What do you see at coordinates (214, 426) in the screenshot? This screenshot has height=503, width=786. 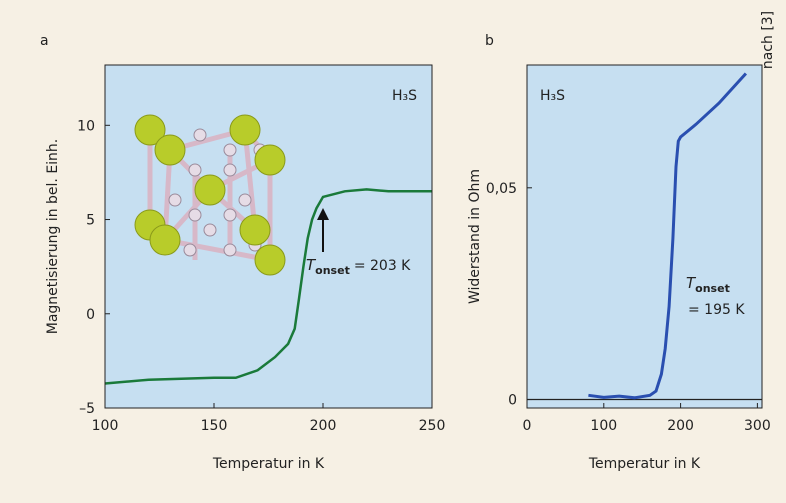 I see `x-tick-label: 150` at bounding box center [214, 426].